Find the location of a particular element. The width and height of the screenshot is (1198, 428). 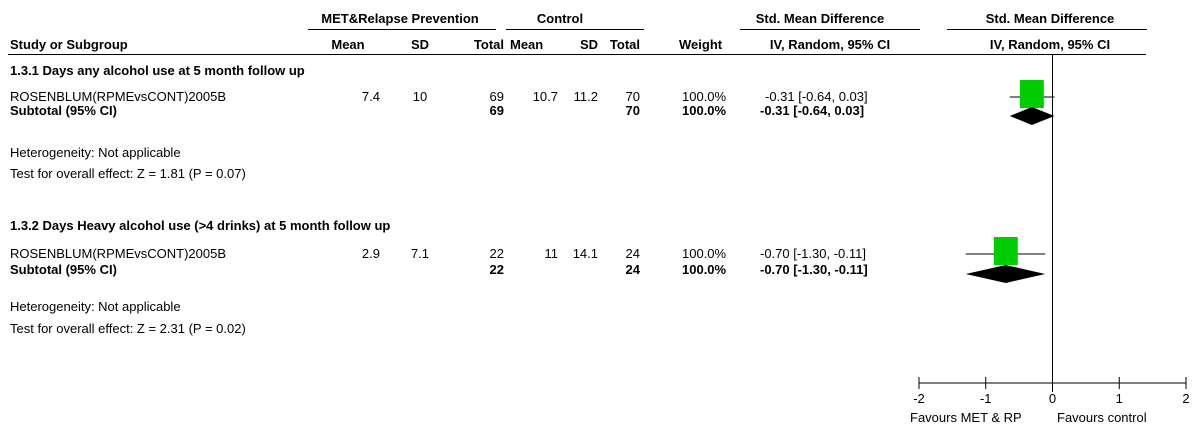

effect-rule is located at coordinates (830, 29).